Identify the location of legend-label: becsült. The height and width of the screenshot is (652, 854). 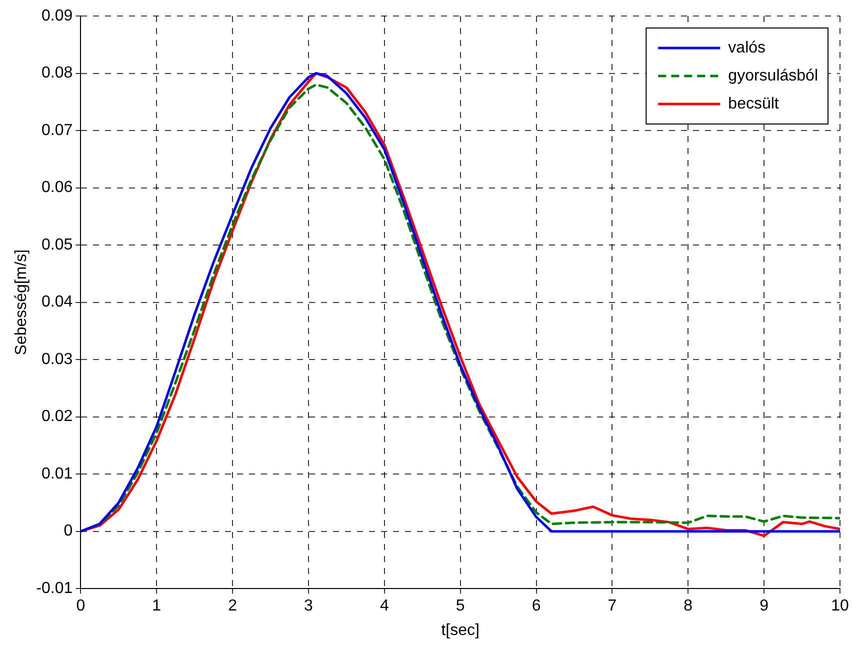
(754, 103).